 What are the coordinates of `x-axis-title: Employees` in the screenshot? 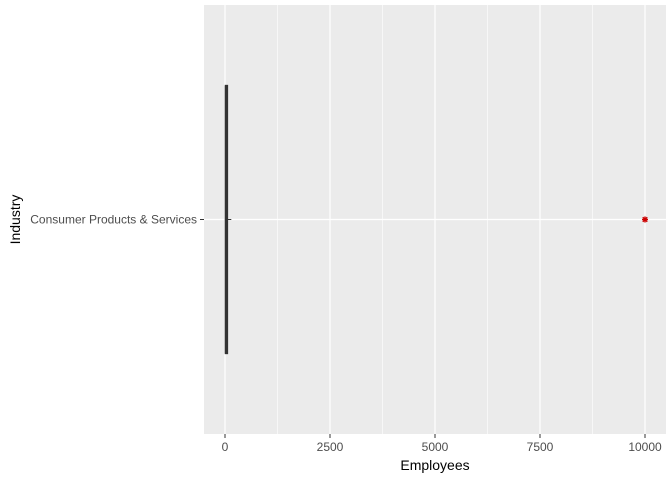 It's located at (434, 465).